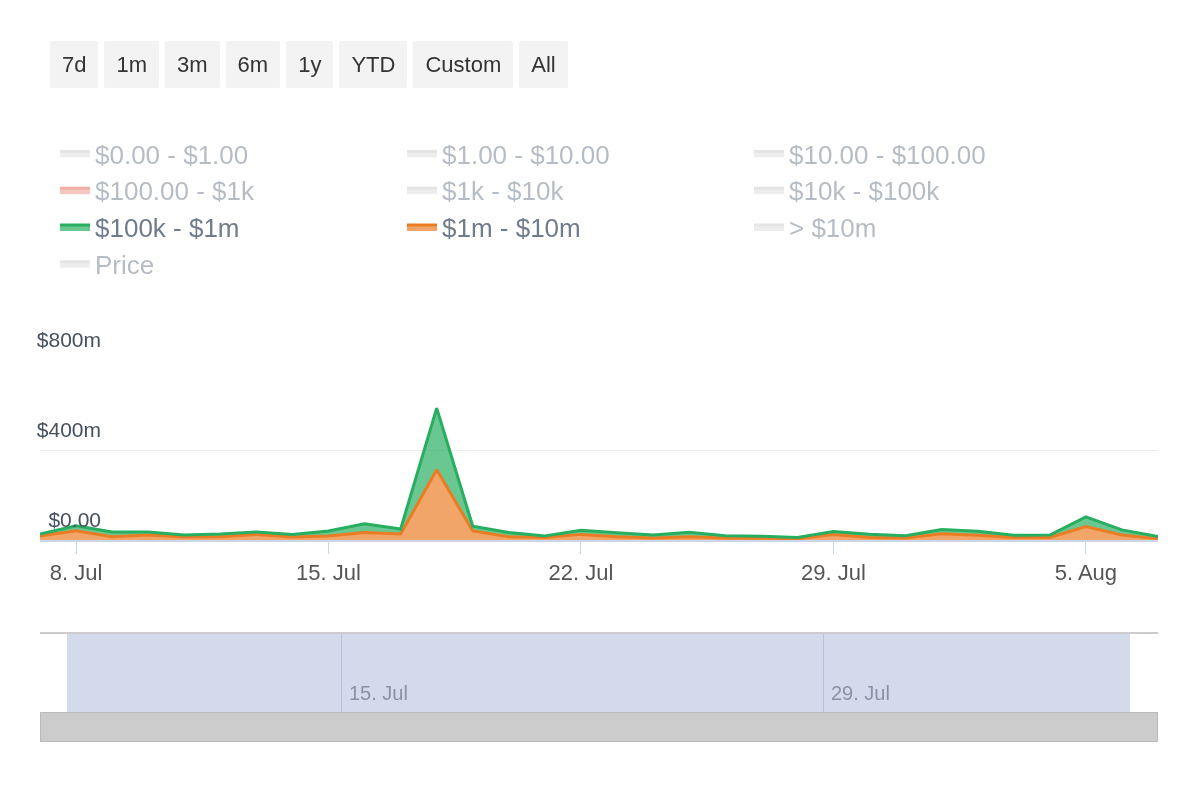 The image size is (1200, 800). What do you see at coordinates (74, 64) in the screenshot?
I see `text: 7d` at bounding box center [74, 64].